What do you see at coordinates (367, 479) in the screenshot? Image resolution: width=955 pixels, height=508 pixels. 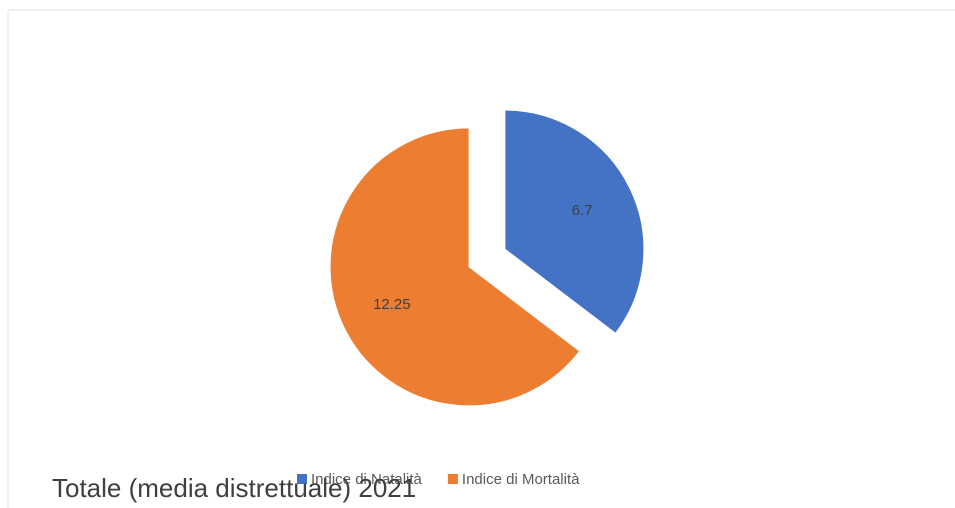 I see `legend-label: Indice di Natalità` at bounding box center [367, 479].